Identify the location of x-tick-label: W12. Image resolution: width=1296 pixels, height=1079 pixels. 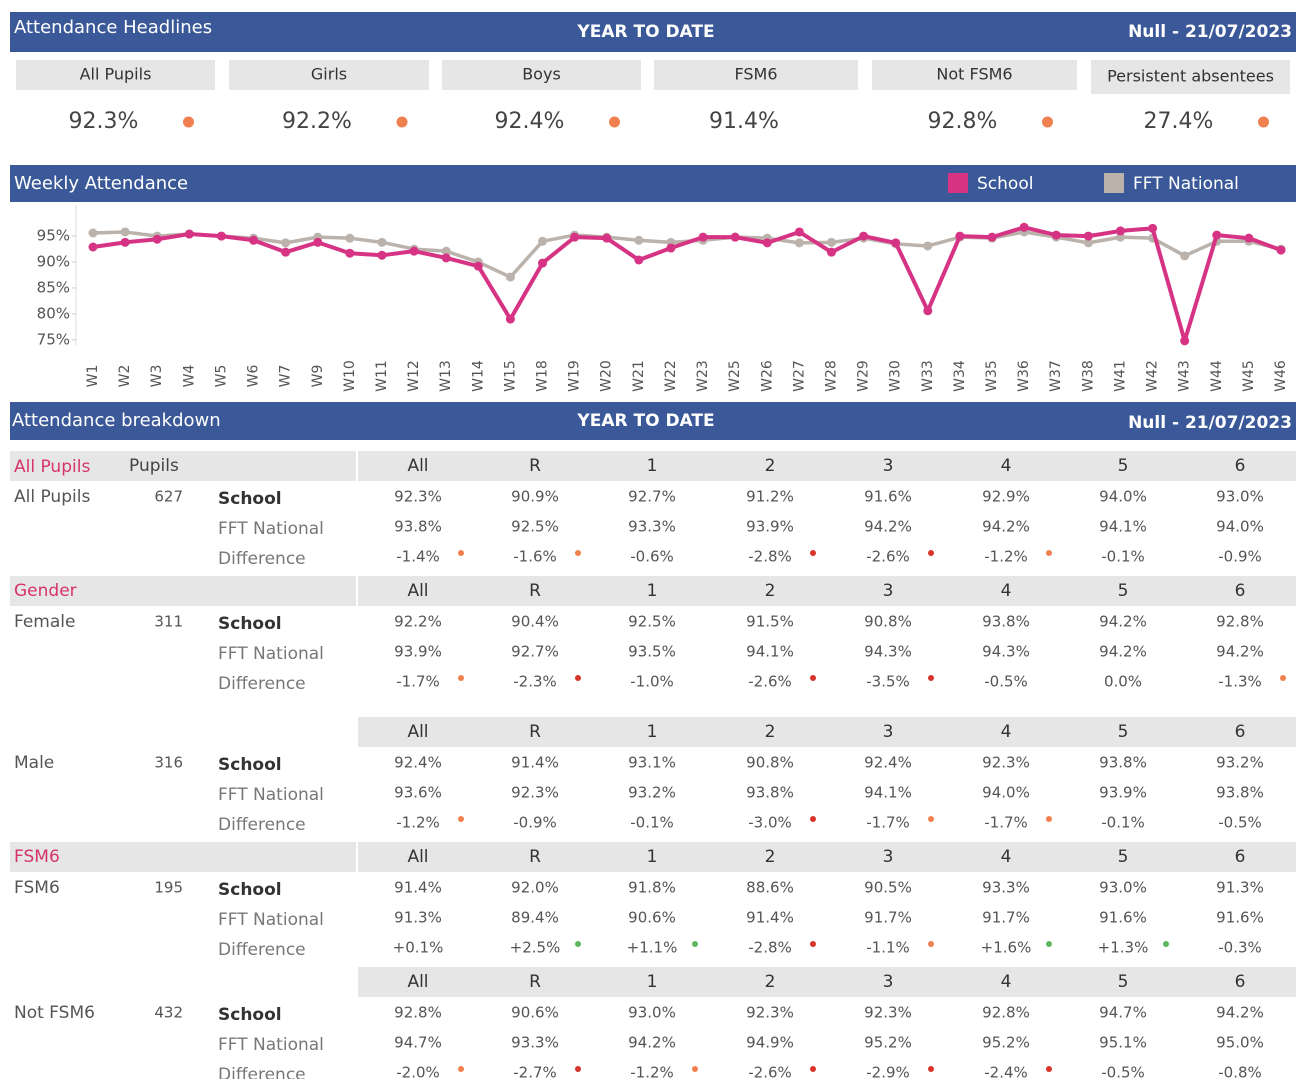
(414, 376).